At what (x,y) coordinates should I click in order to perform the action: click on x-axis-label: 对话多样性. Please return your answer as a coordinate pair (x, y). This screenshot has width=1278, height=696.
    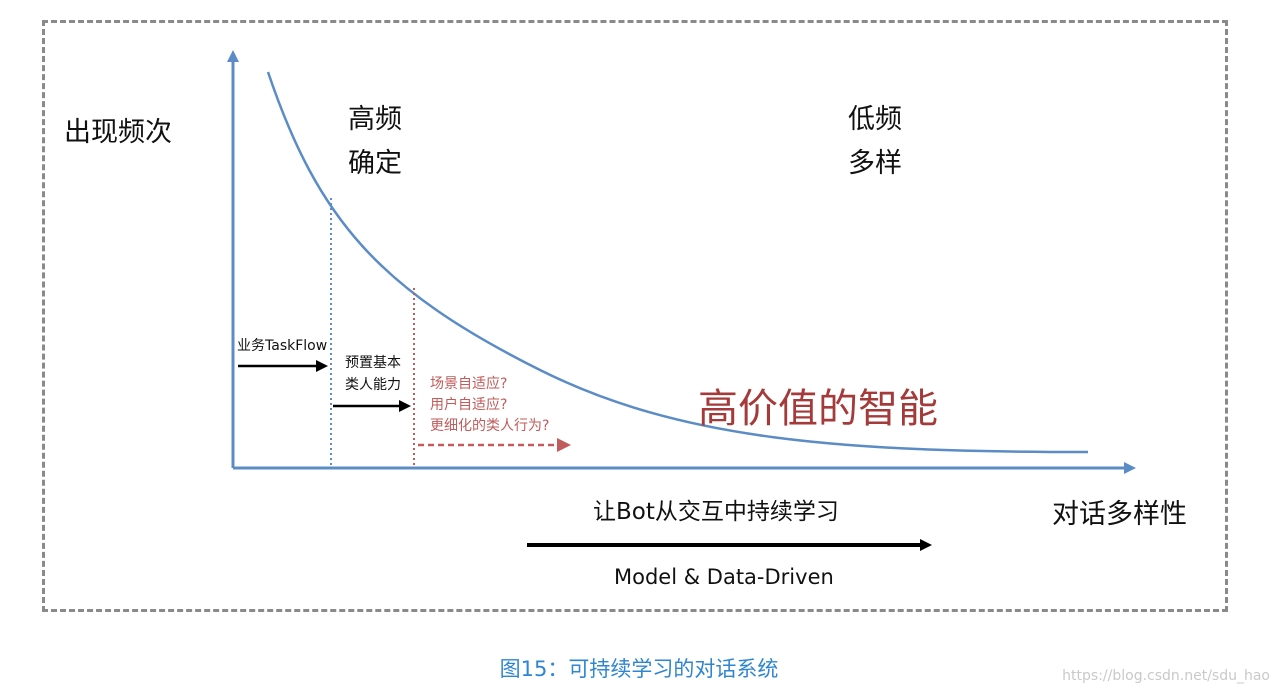
    Looking at the image, I should click on (1119, 514).